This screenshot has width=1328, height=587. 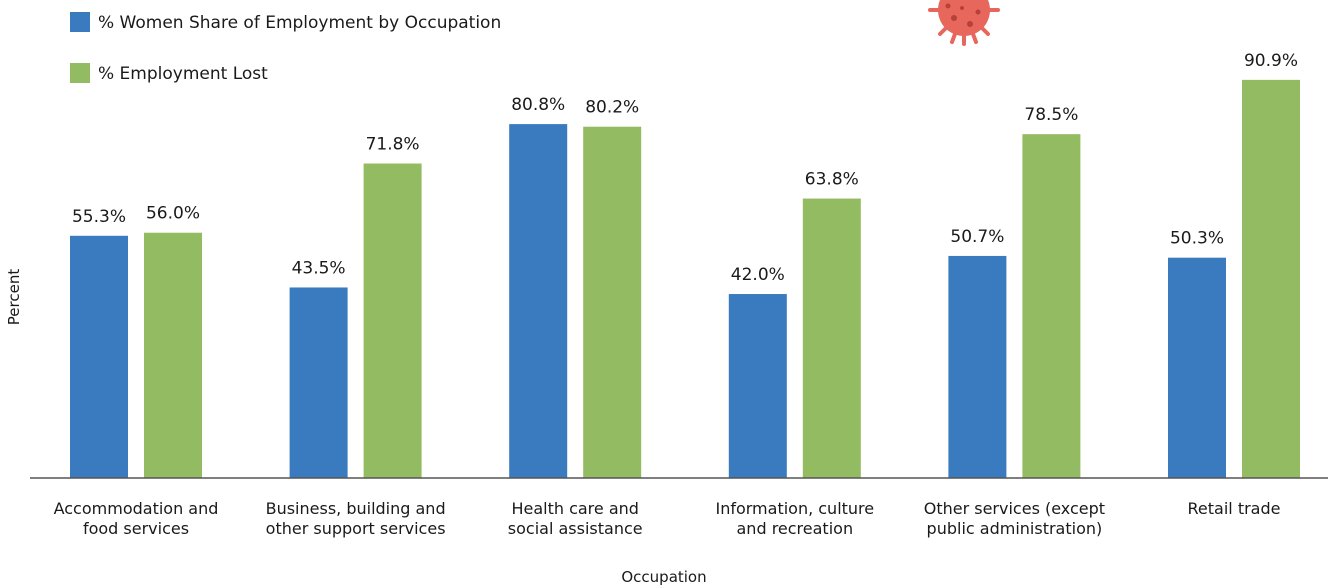 I want to click on legend-item-employment-lost: % Employment Lost, so click(x=169, y=73).